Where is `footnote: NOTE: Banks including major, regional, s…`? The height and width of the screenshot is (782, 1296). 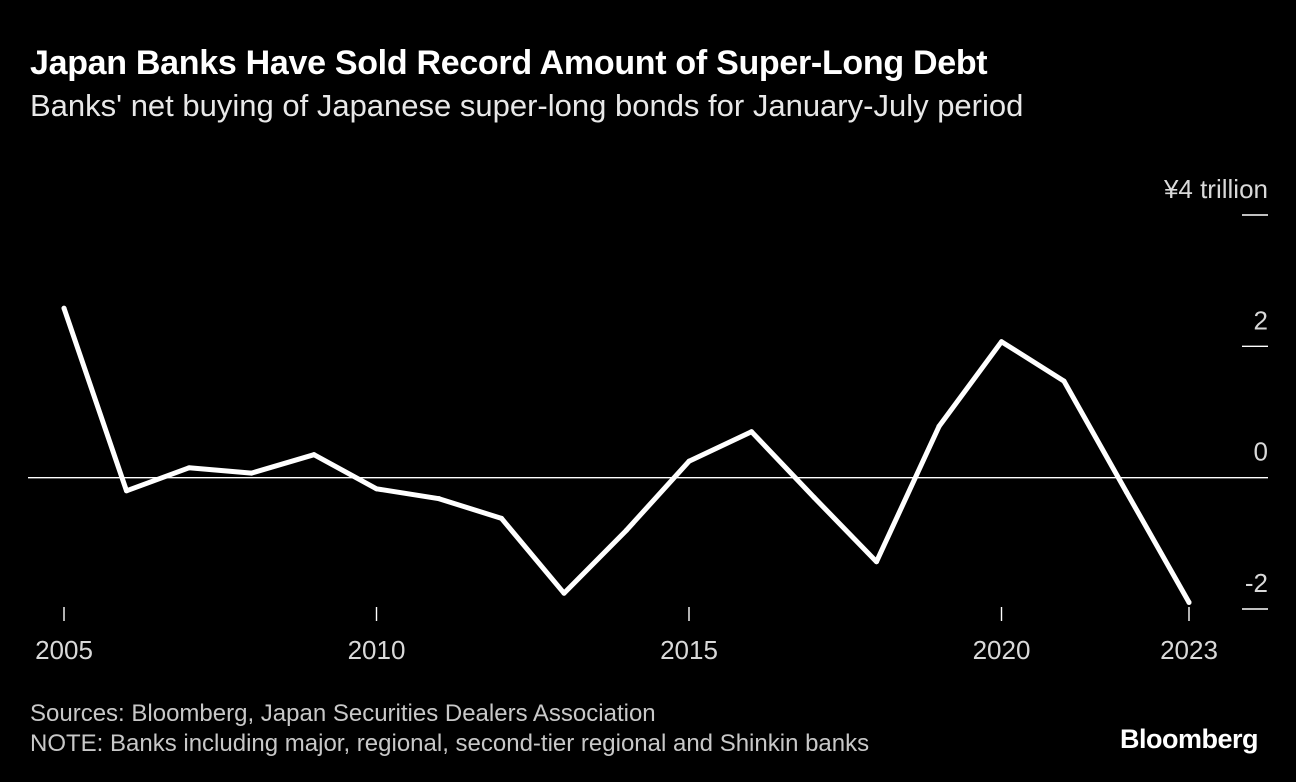
footnote: NOTE: Banks including major, regional, s… is located at coordinates (450, 743).